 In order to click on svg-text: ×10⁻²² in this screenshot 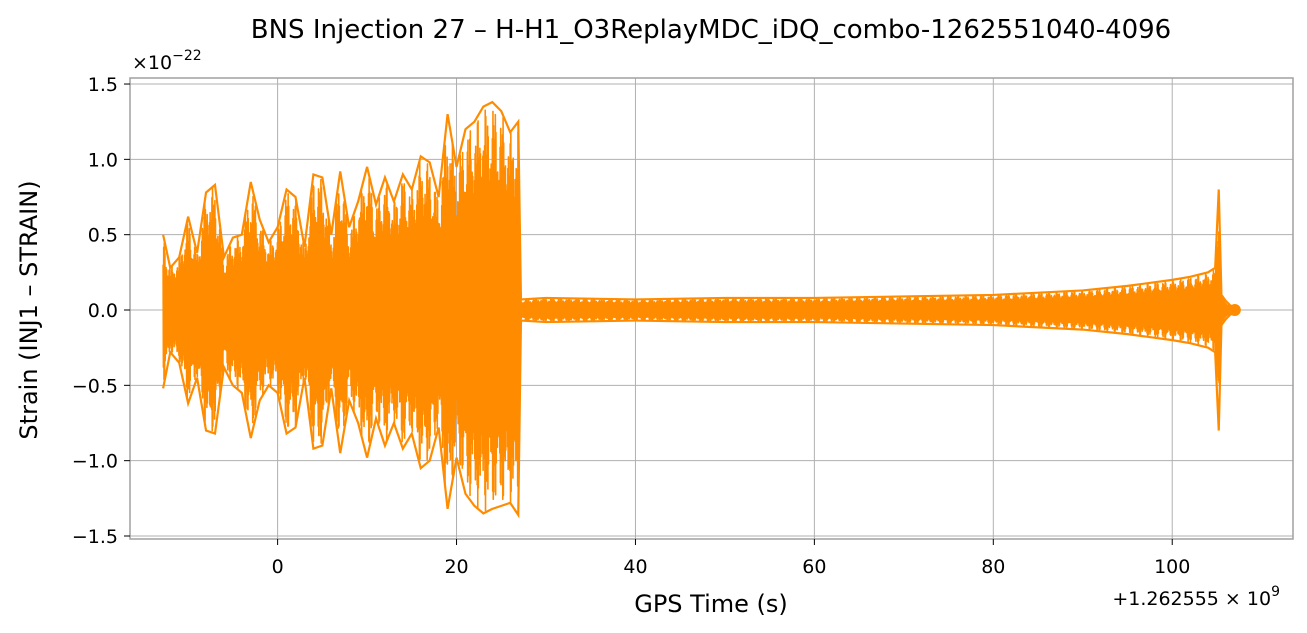, I will do `click(167, 61)`.